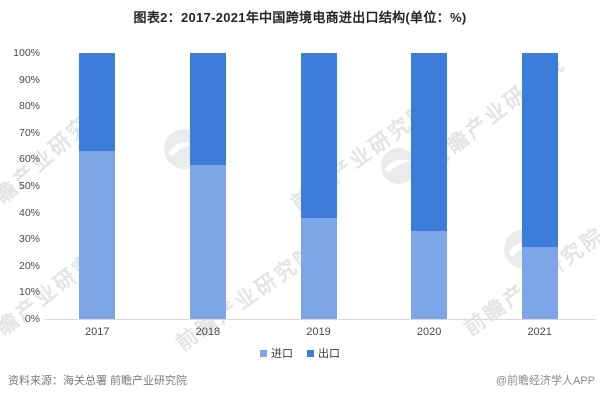 The height and width of the screenshot is (400, 600). What do you see at coordinates (429, 275) in the screenshot?
I see `bar-segment-进口-2020` at bounding box center [429, 275].